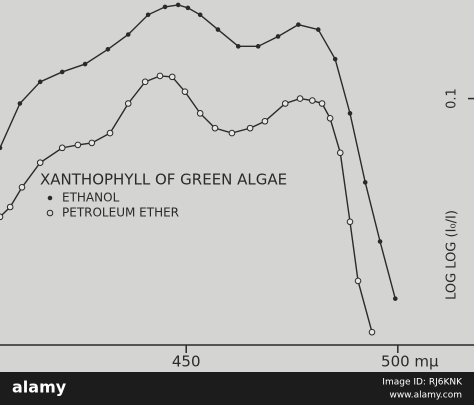  I want to click on legend-label: ETHANOL, so click(91, 198).